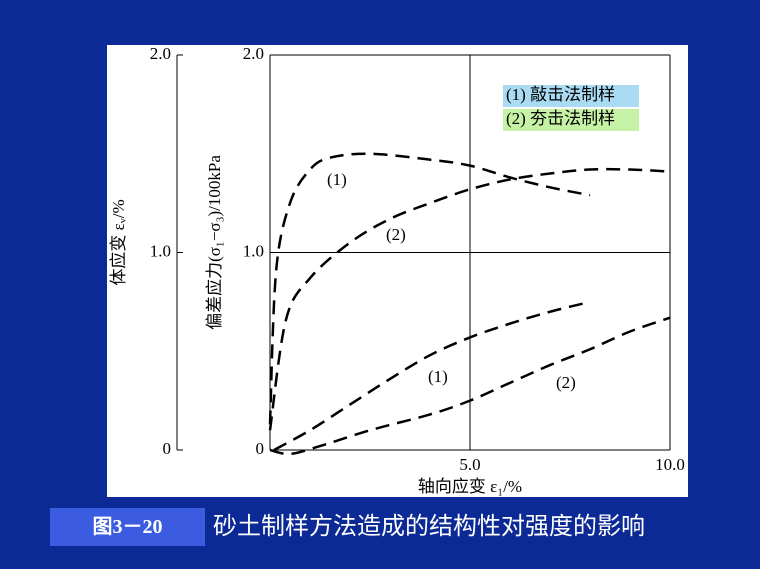 The height and width of the screenshot is (569, 760). Describe the element at coordinates (160, 250) in the screenshot. I see `y2-tick-label: 1.0` at that location.